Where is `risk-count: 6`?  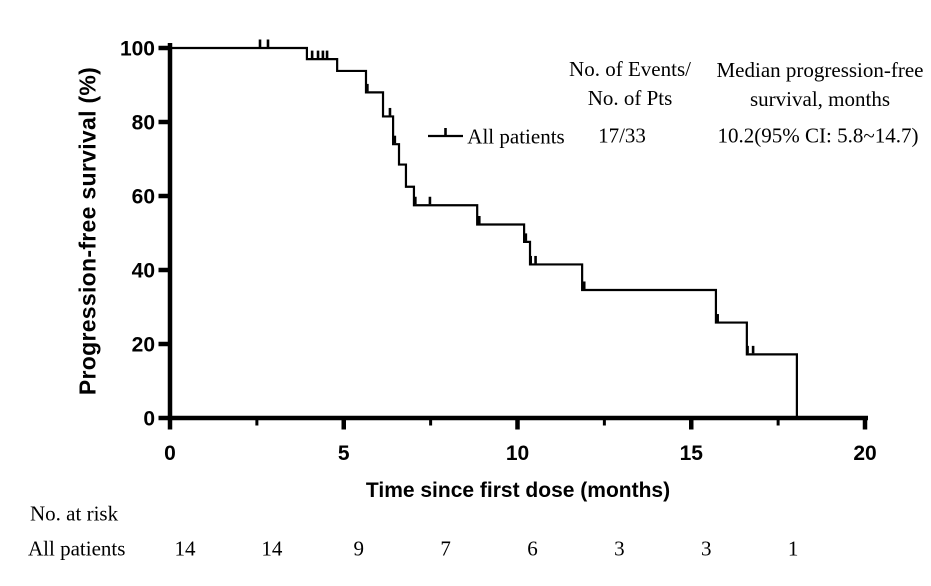 risk-count: 6 is located at coordinates (532, 548).